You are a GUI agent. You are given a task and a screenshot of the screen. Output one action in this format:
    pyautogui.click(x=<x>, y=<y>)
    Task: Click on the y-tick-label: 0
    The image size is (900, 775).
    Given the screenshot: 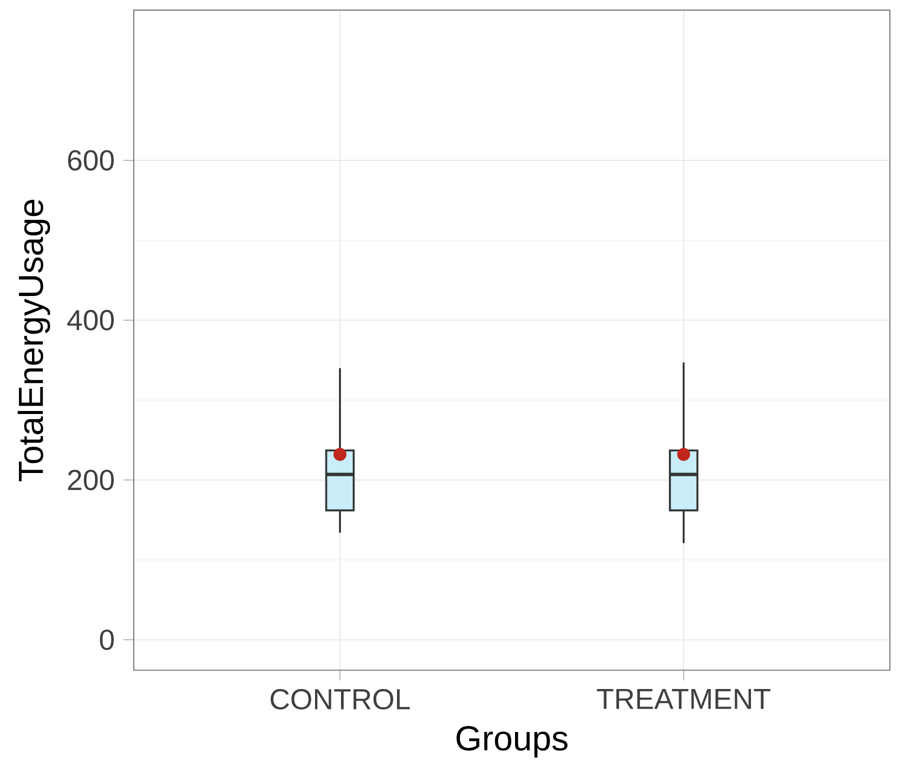 What is the action you would take?
    pyautogui.click(x=107, y=639)
    